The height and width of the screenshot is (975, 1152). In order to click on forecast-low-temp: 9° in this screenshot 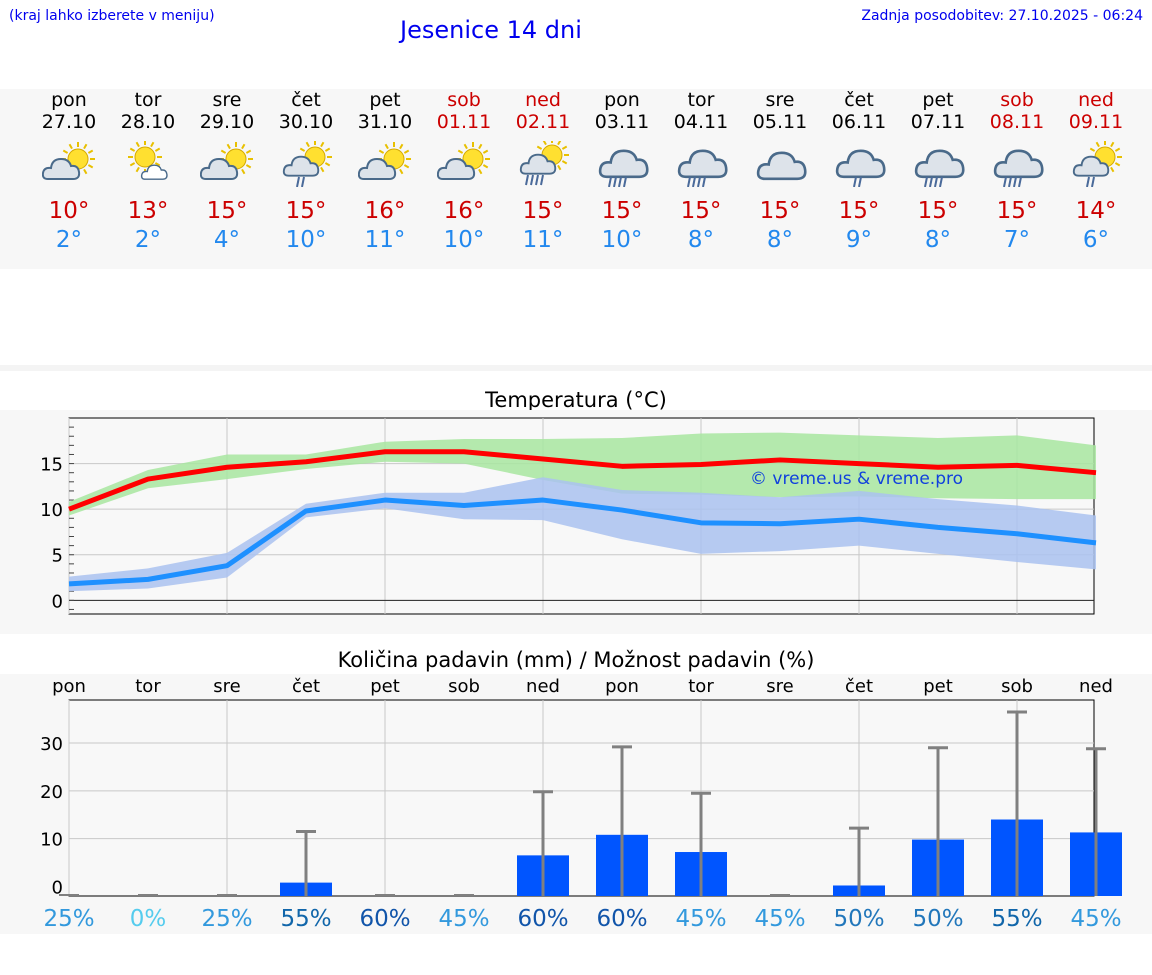, I will do `click(859, 240)`.